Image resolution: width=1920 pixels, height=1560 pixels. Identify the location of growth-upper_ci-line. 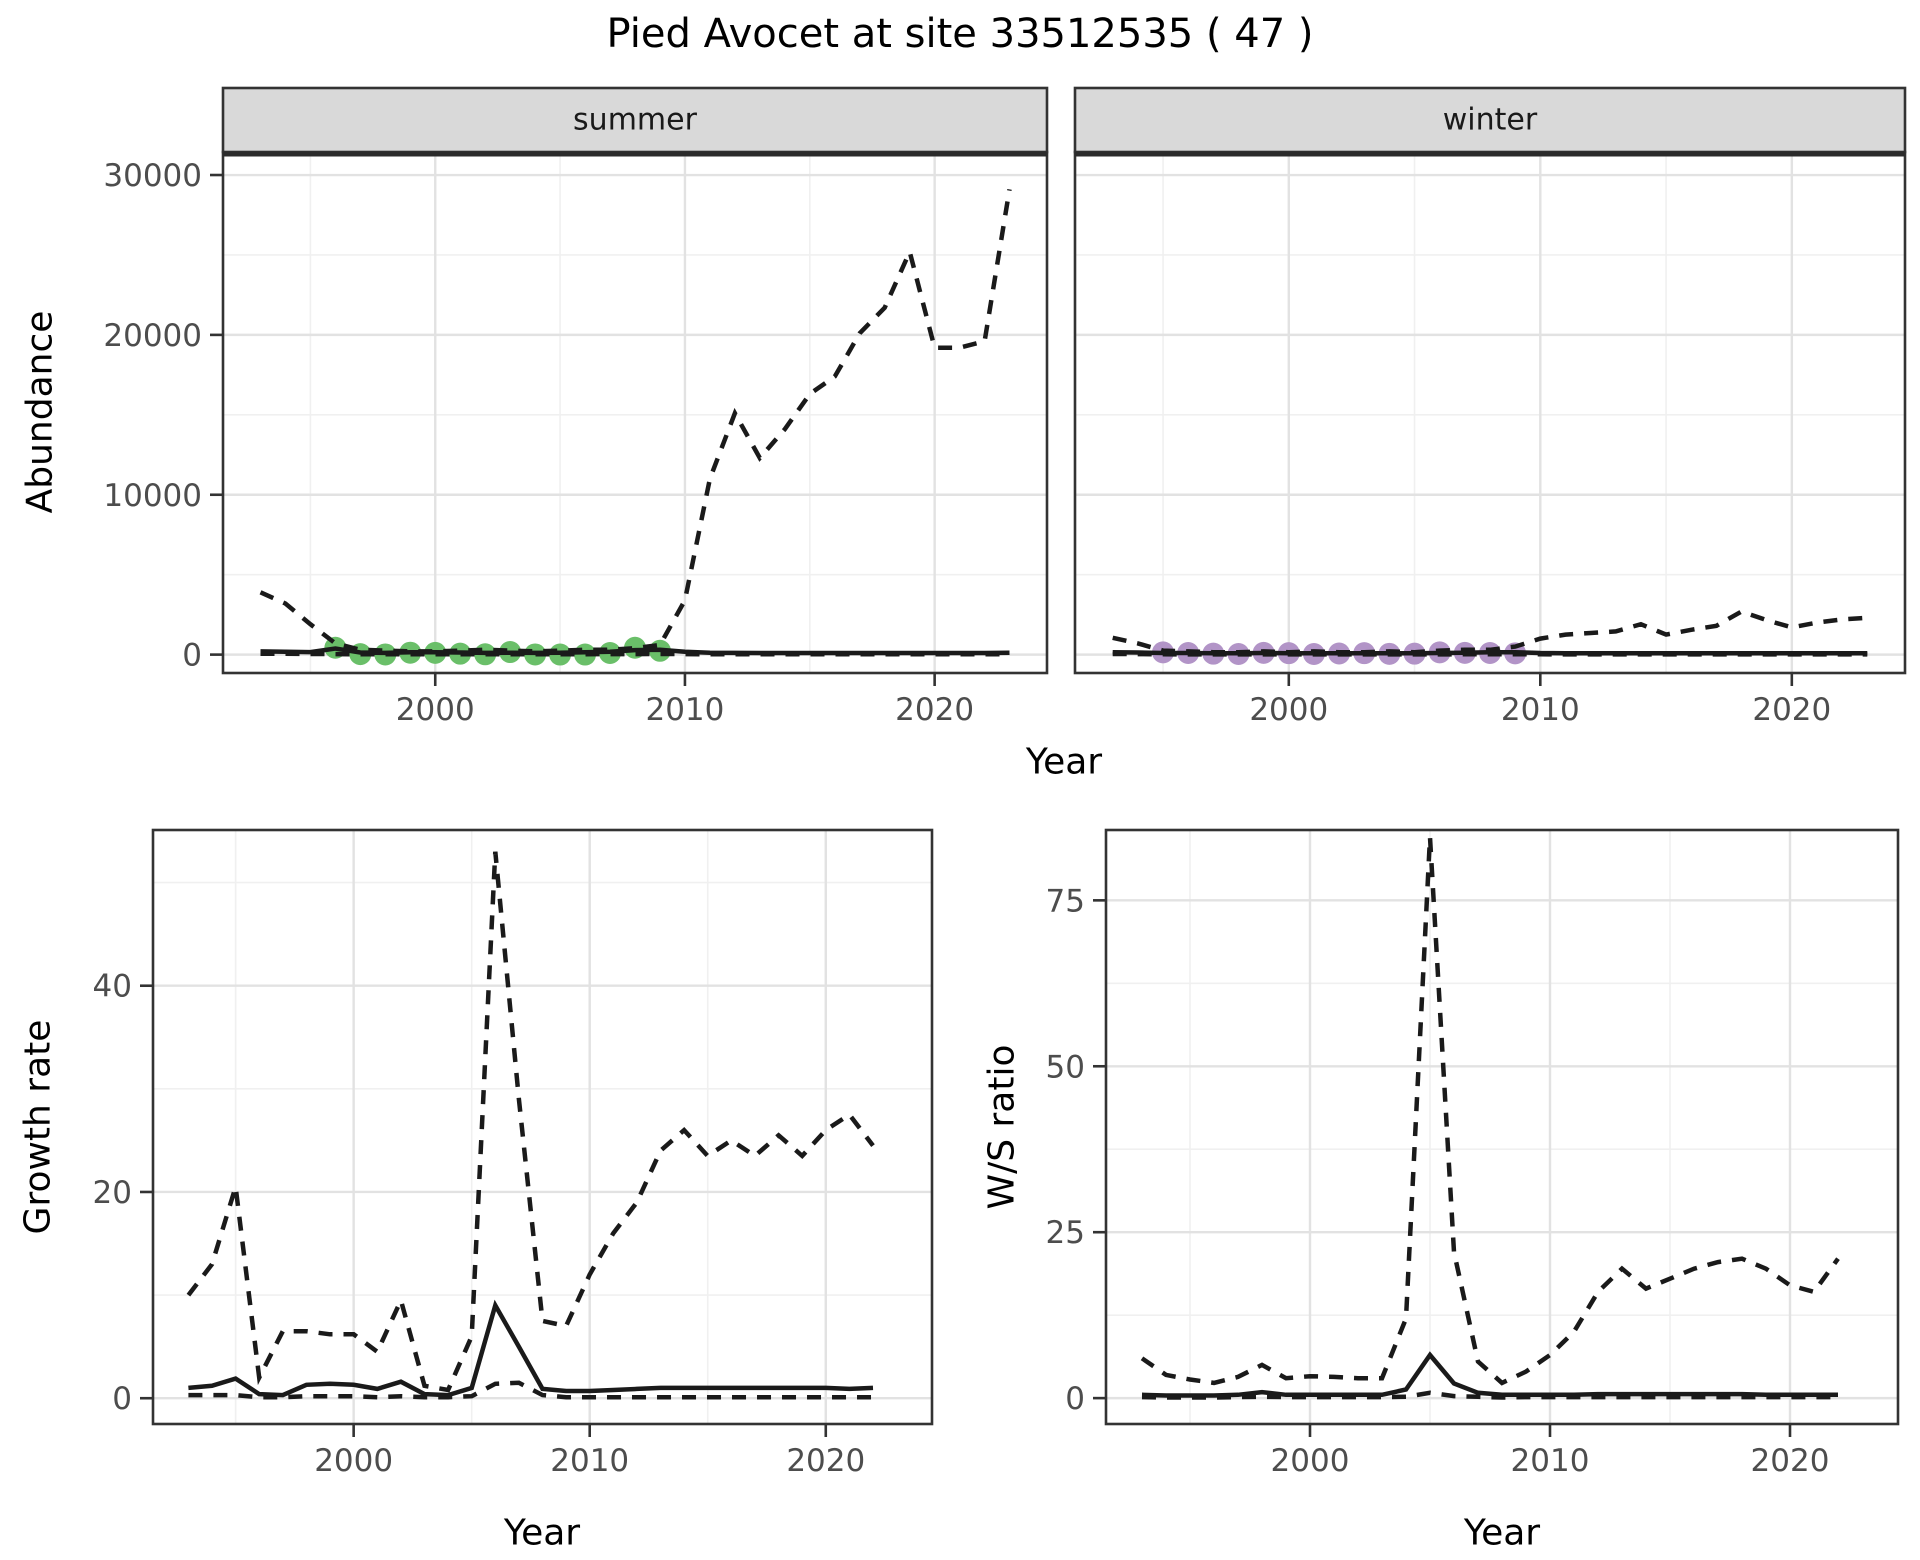
(530, 1122).